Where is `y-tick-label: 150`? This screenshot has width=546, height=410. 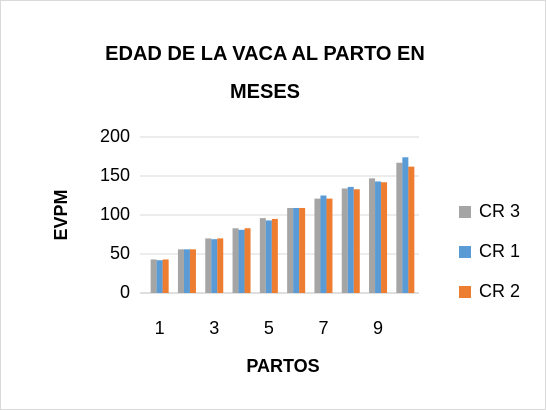
y-tick-label: 150 is located at coordinates (115, 175).